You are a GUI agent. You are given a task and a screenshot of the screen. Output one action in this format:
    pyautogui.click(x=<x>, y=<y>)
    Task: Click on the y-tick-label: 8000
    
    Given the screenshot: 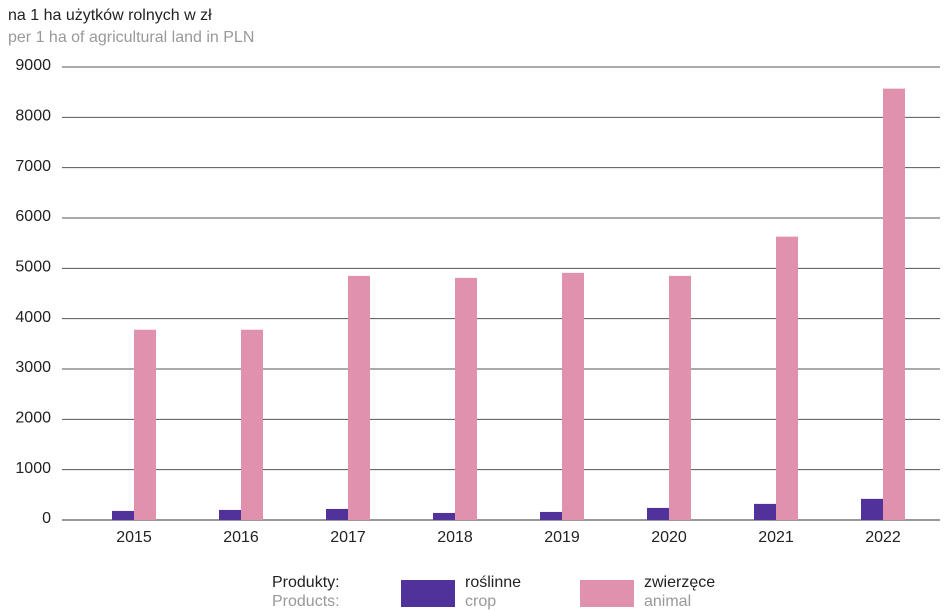 What is the action you would take?
    pyautogui.click(x=33, y=116)
    